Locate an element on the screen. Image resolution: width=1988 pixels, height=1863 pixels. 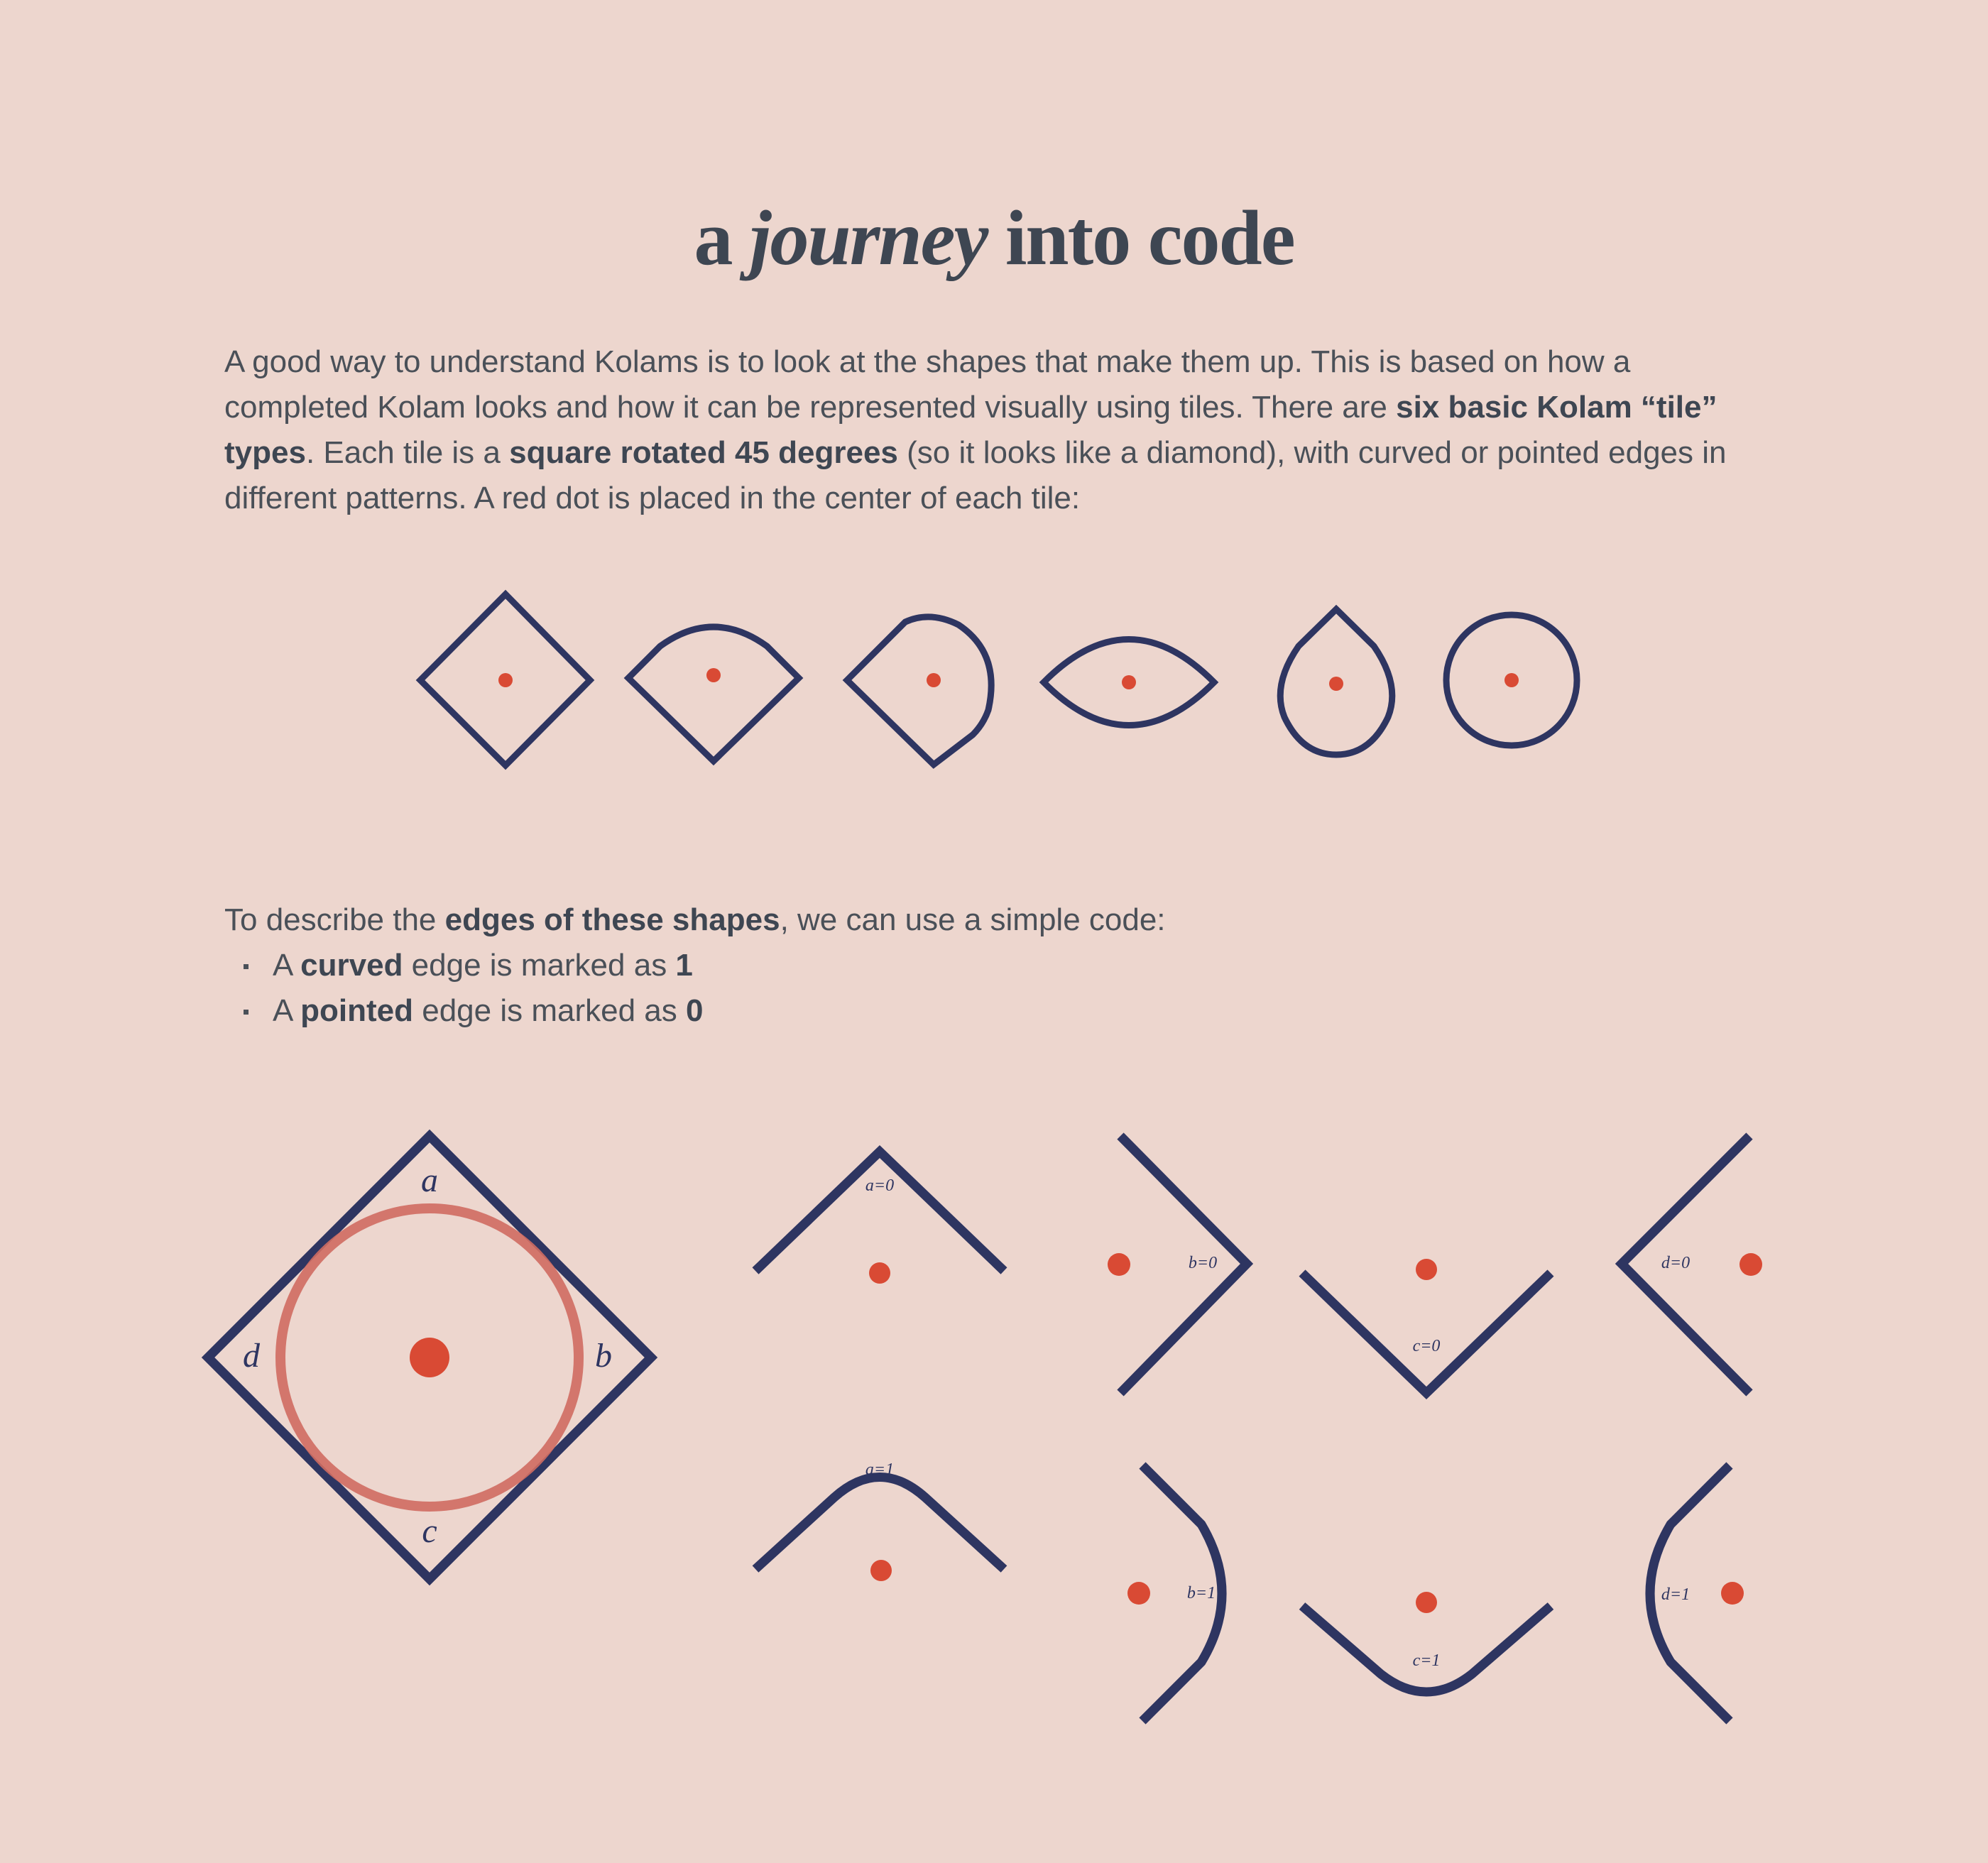
tile-pointed-diamond is located at coordinates (505, 679).